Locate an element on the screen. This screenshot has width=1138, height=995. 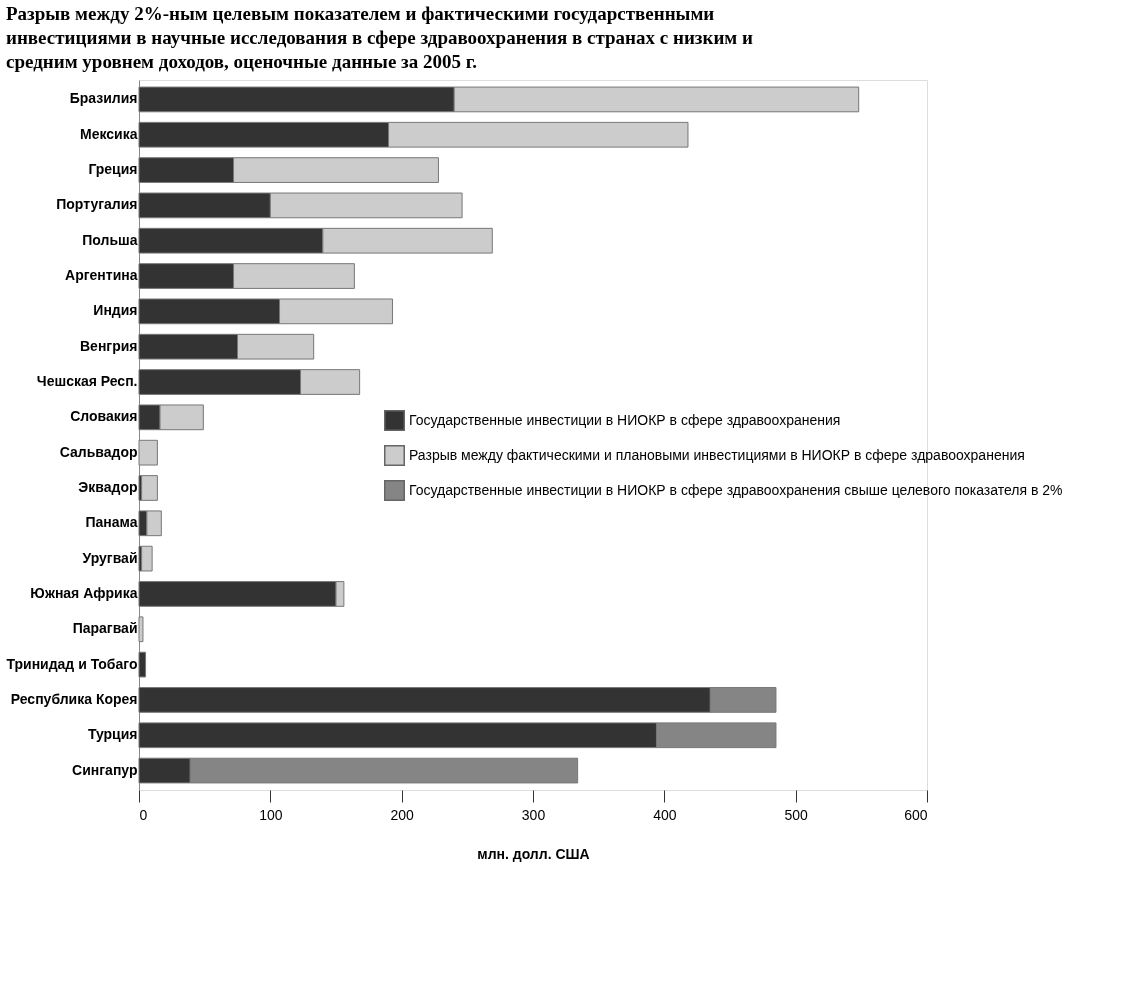
x-tick-label: 300 is located at coordinates (533, 814).